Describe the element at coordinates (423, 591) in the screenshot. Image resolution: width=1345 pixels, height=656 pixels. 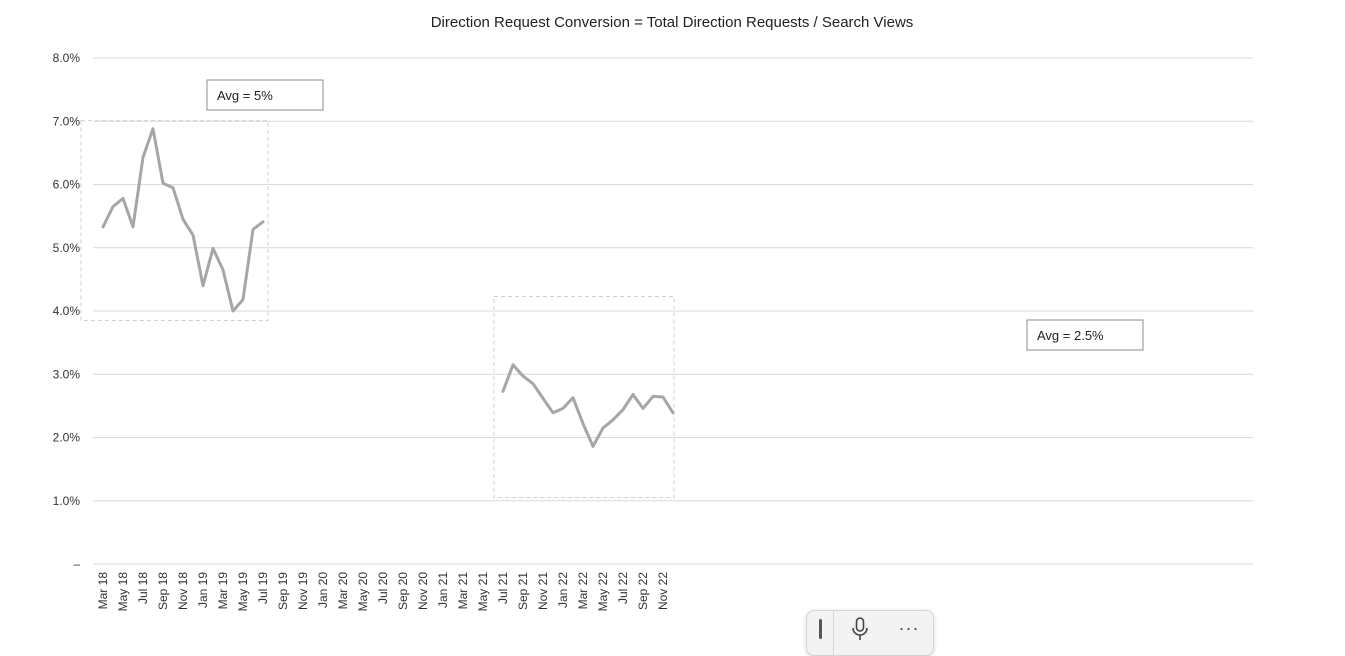
I see `x-tick-label: Nov 20` at that location.